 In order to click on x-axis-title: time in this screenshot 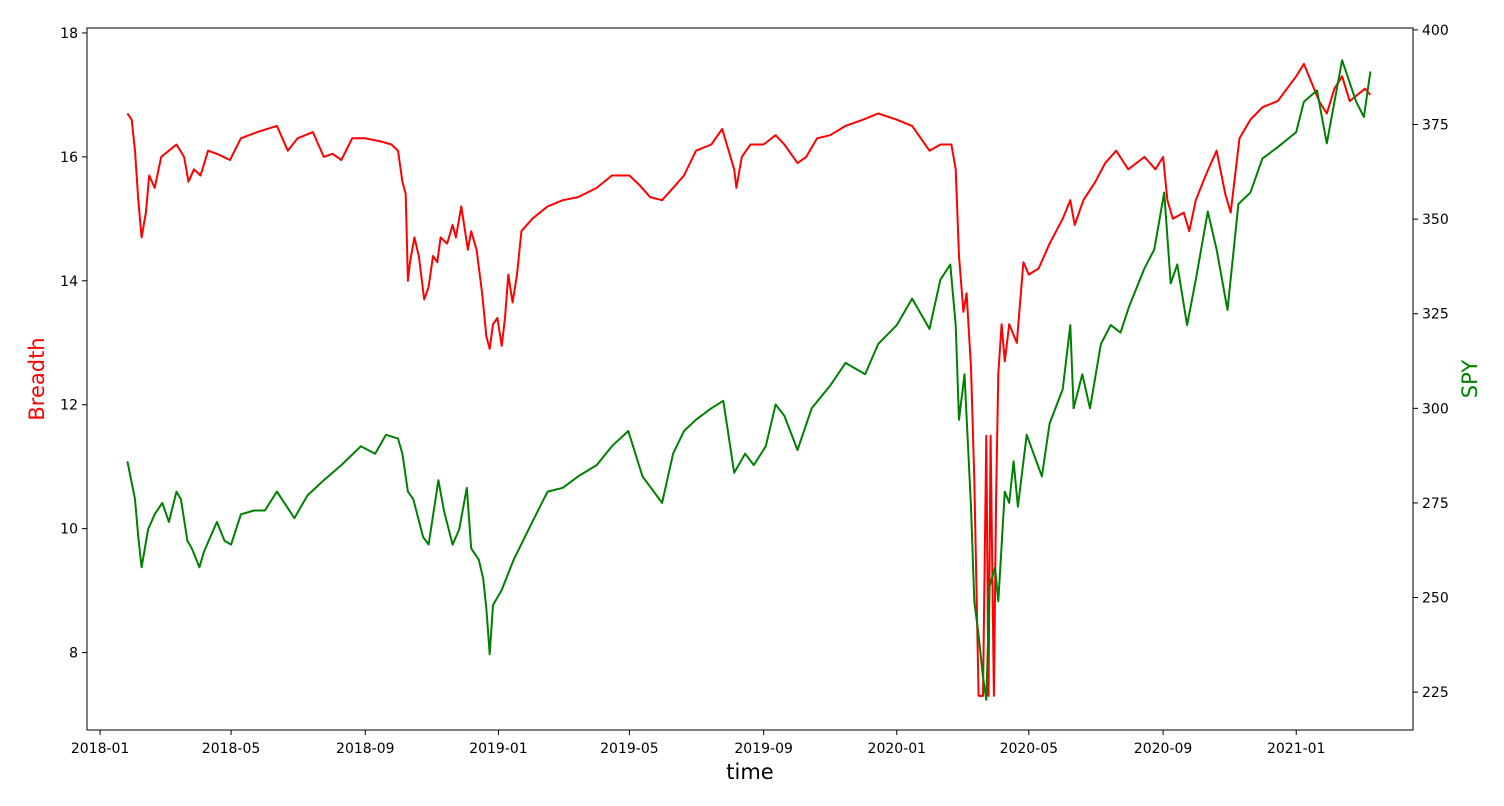, I will do `click(749, 772)`.